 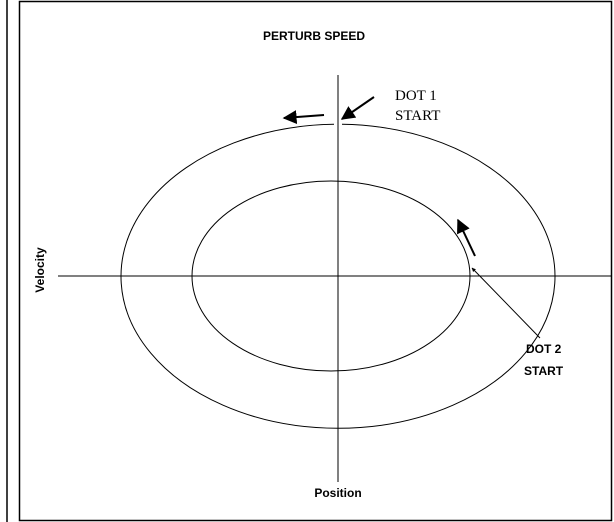 I want to click on dot1-label: DOT 1, so click(x=416, y=96).